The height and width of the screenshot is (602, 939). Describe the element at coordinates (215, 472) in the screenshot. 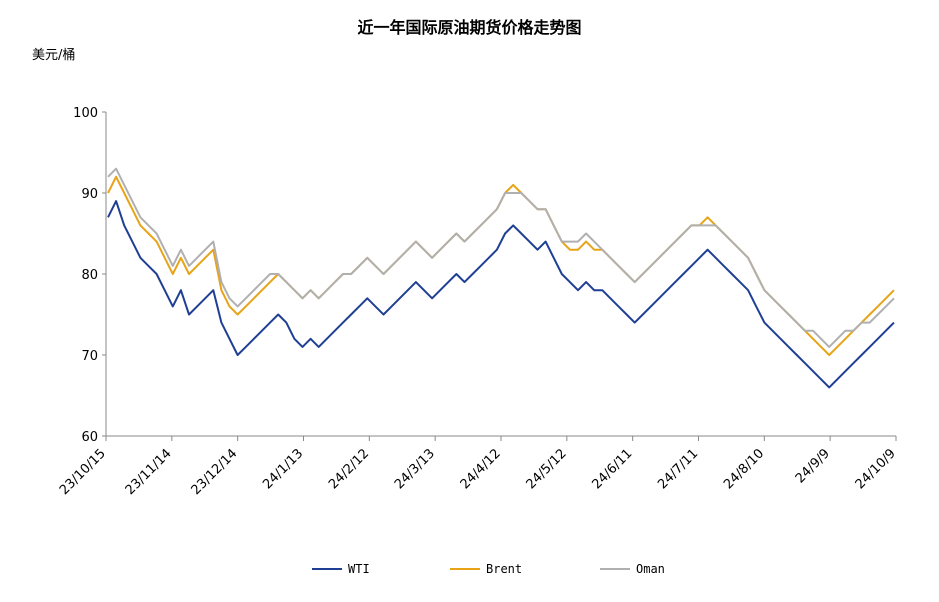

I see `x-tick-label: 23/12/14` at that location.